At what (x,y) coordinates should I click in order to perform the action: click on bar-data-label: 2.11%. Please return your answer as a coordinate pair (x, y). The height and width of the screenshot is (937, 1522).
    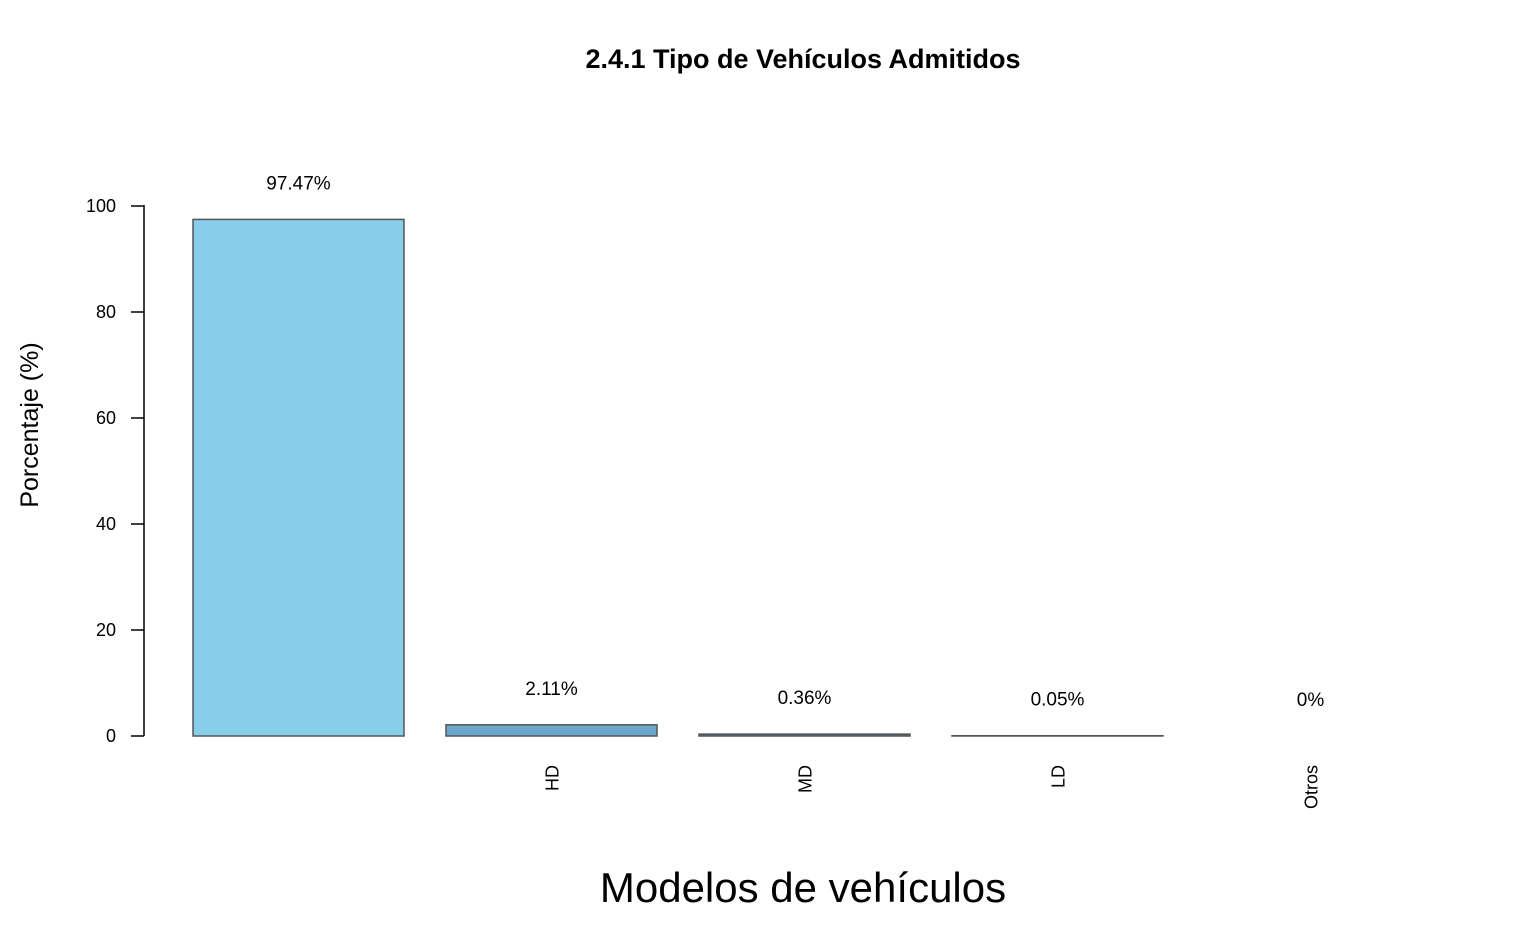
    Looking at the image, I should click on (551, 689).